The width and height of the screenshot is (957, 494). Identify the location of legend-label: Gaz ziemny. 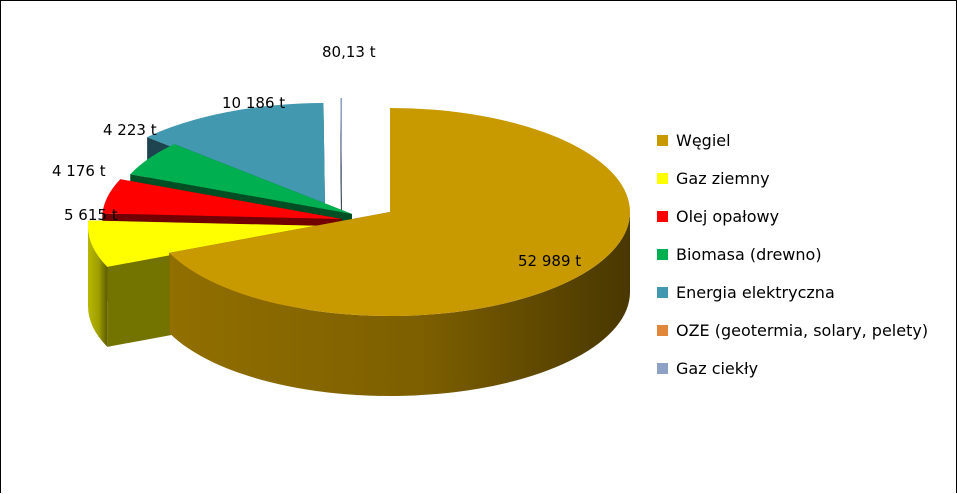
(723, 178).